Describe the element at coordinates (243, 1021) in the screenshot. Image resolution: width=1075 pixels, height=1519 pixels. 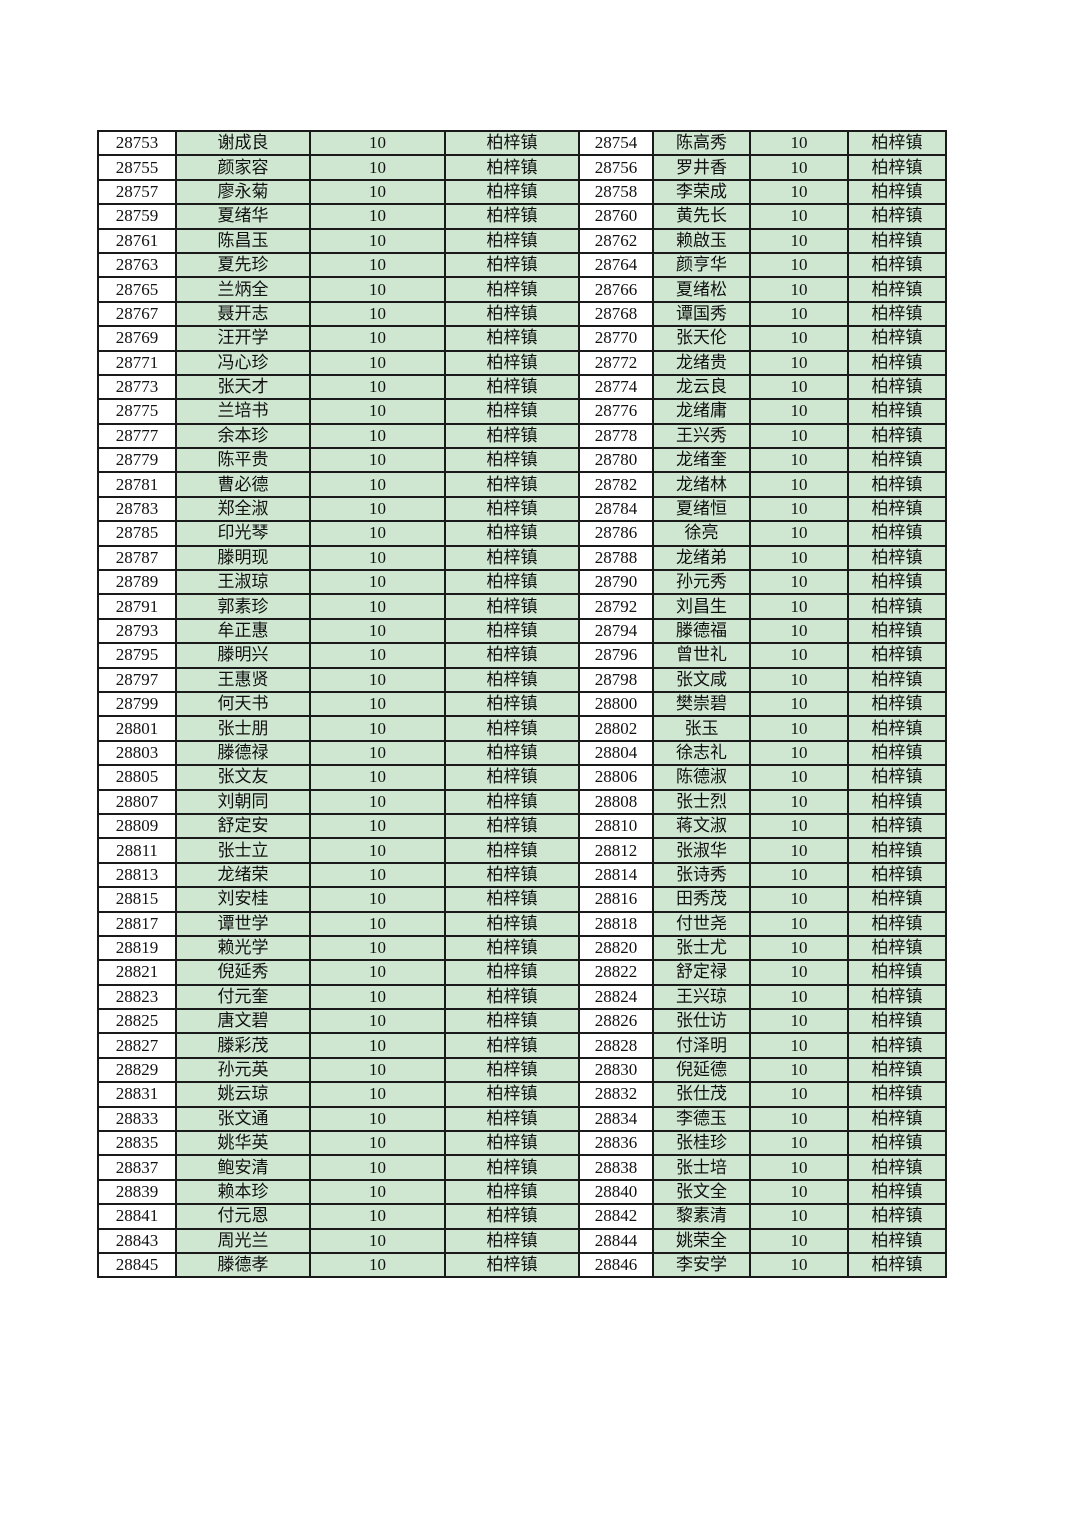
I see `name-cell: 唐文碧` at that location.